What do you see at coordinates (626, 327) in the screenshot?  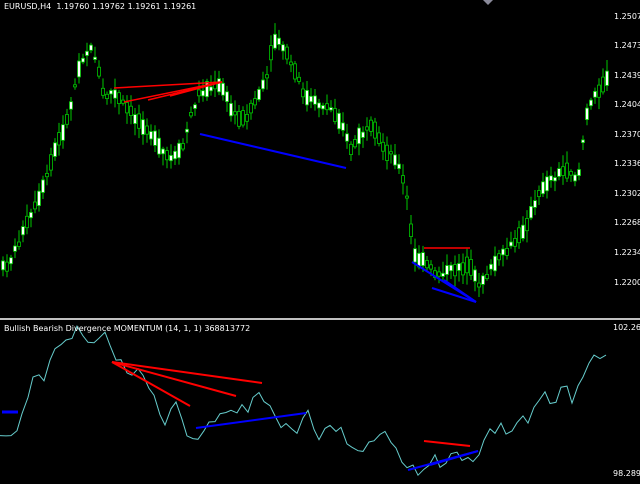 I see `indicator-axis-top-label: 102.2619` at bounding box center [626, 327].